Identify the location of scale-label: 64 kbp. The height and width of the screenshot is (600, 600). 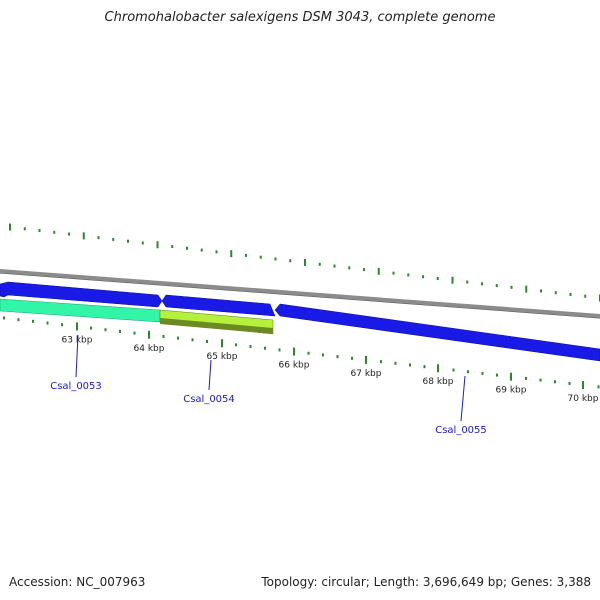
(149, 349).